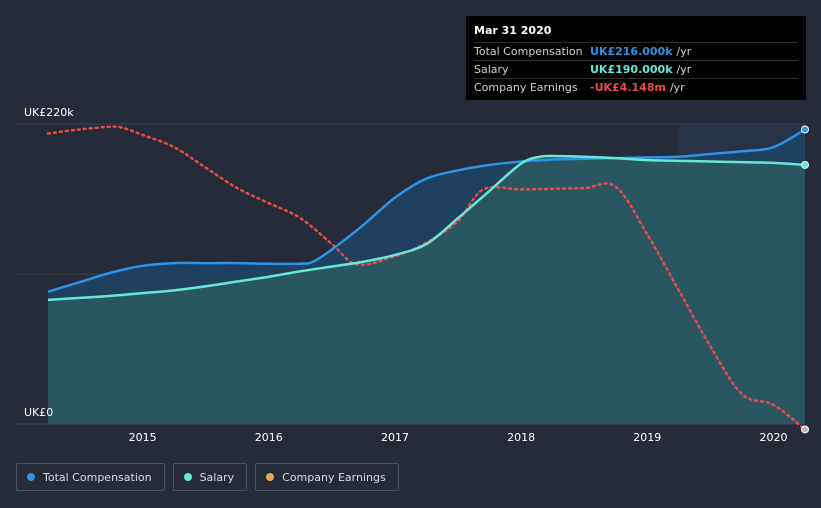 This screenshot has height=508, width=821. What do you see at coordinates (97, 477) in the screenshot?
I see `legend-label: Total Compensation` at bounding box center [97, 477].